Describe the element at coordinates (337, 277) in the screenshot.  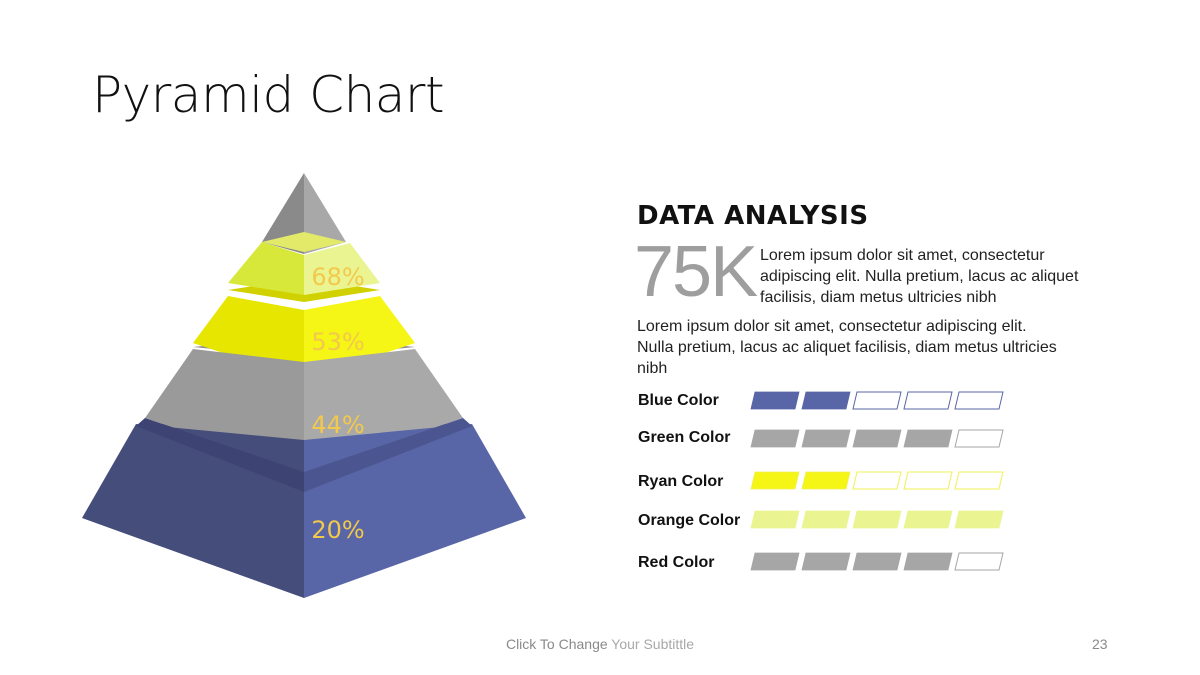
I see `pyramid-label-1: 68%` at that location.